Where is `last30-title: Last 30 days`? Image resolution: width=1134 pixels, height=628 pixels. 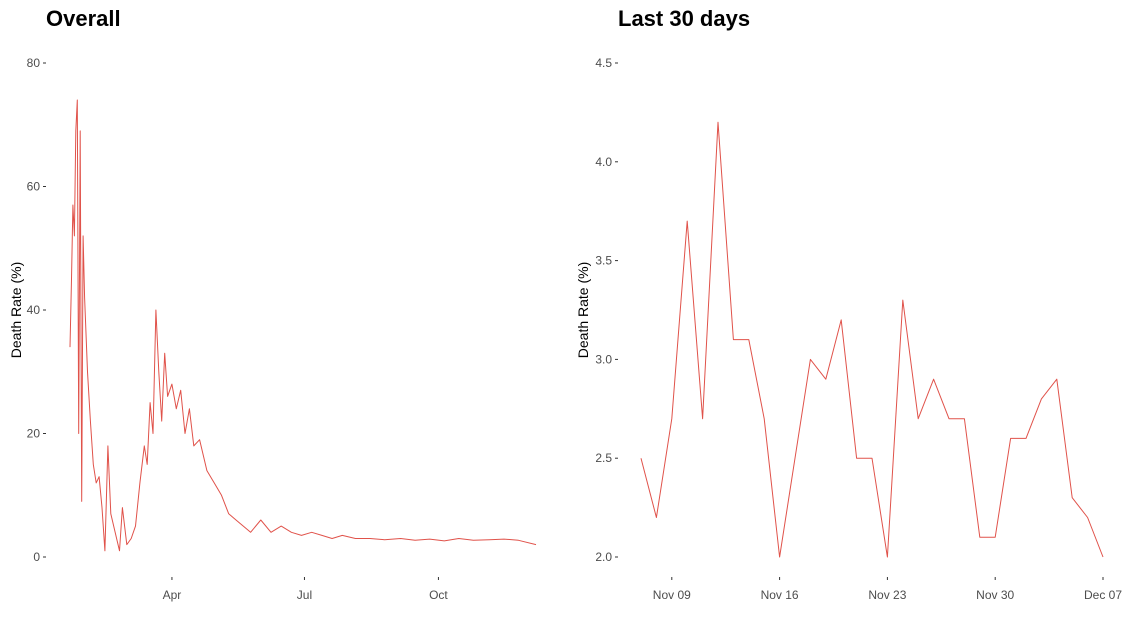
last30-title: Last 30 days is located at coordinates (684, 18).